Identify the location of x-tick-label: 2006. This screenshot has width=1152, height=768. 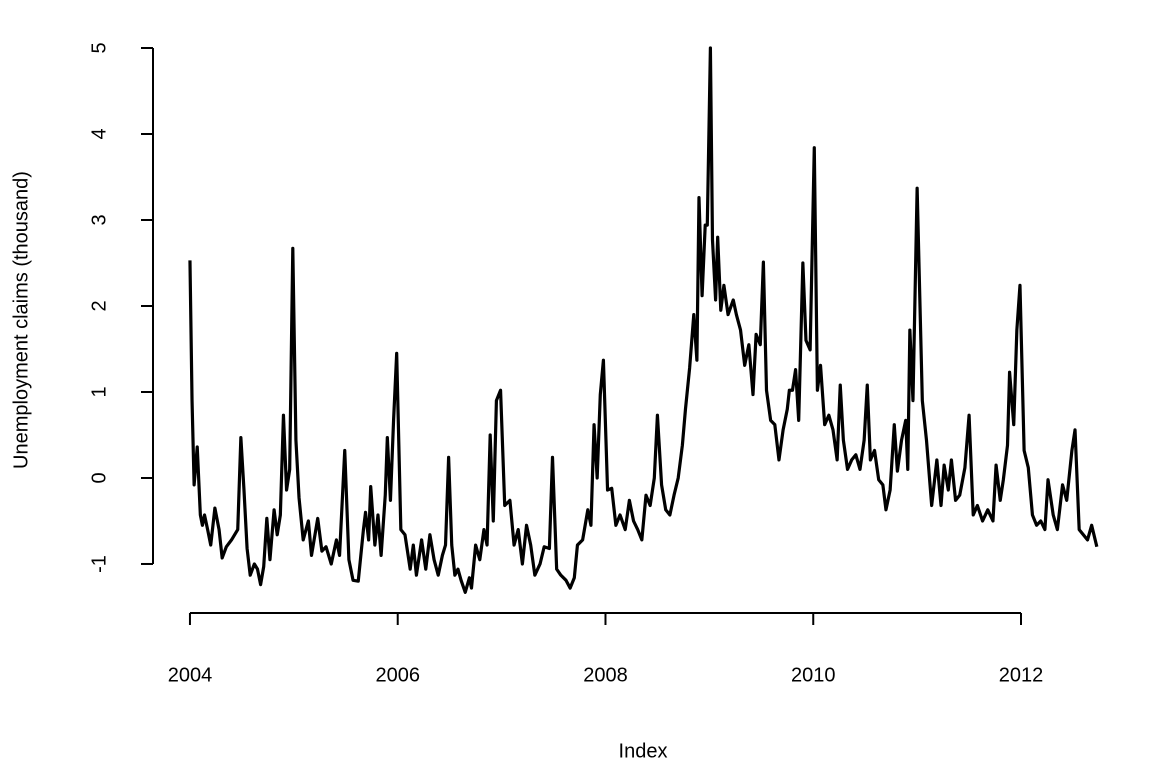
(397, 675).